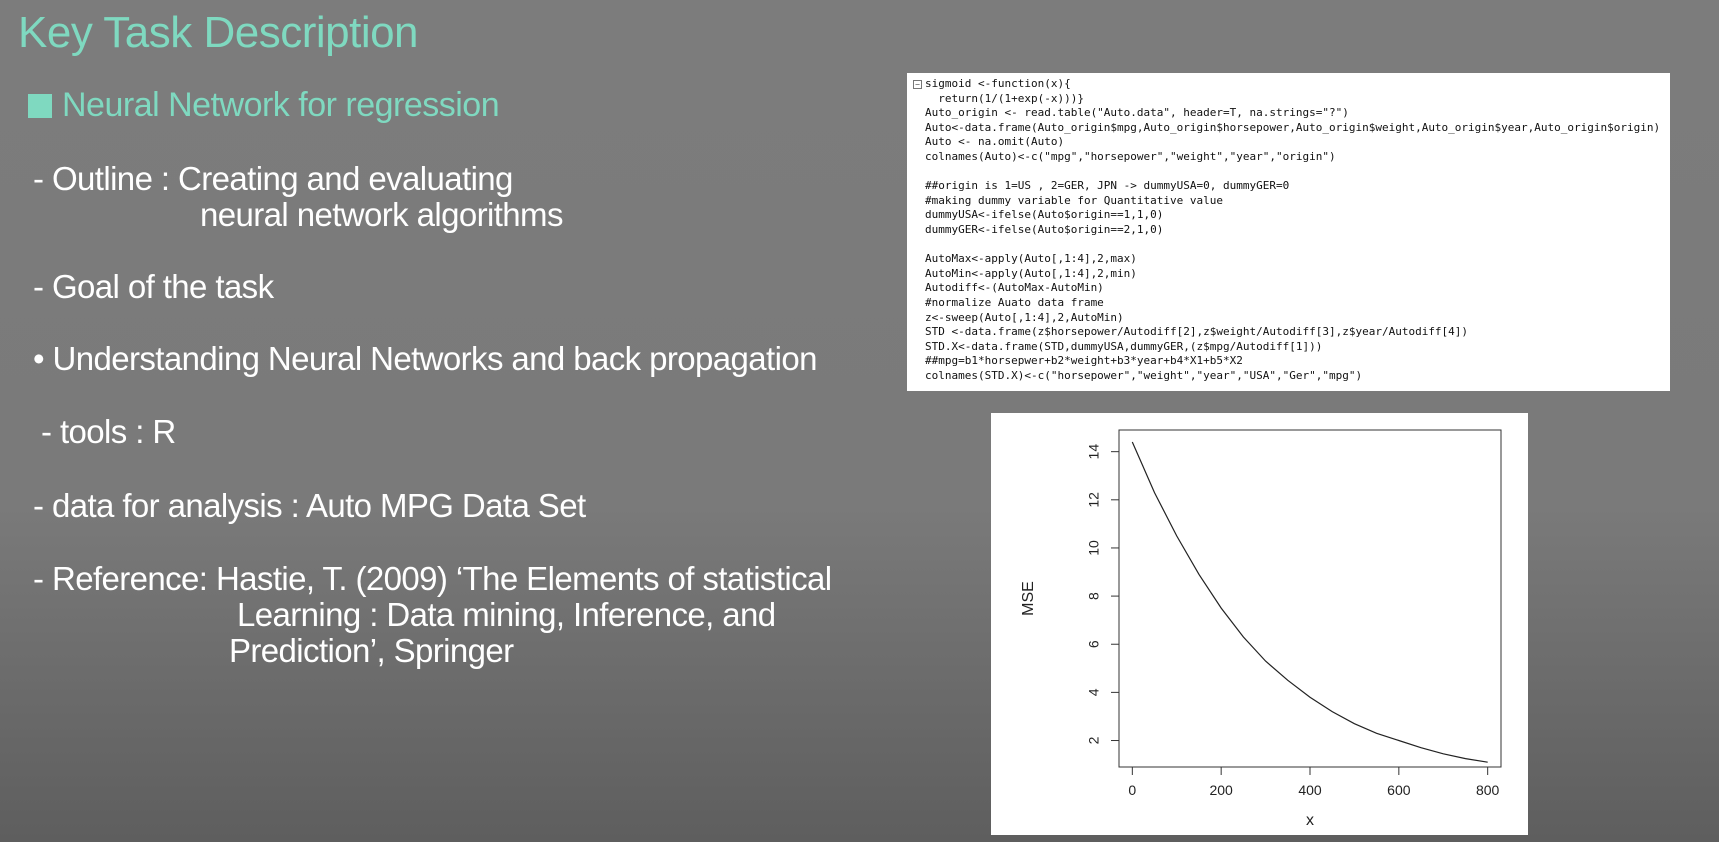  Describe the element at coordinates (1004, 98) in the screenshot. I see `code-line: return(1/(1+exp(-x)))}` at that location.